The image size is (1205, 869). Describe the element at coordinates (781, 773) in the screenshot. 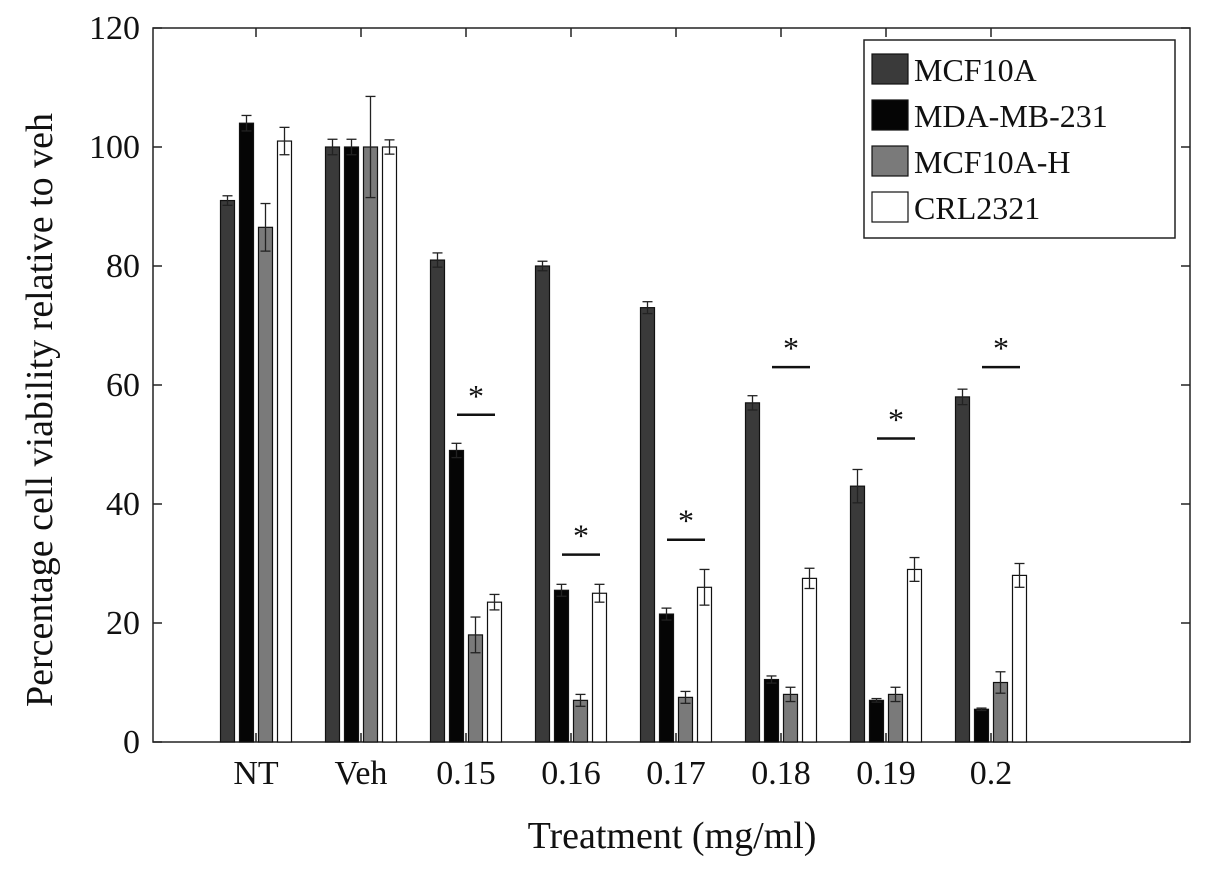

I see `x-tick-label: 0.18` at that location.